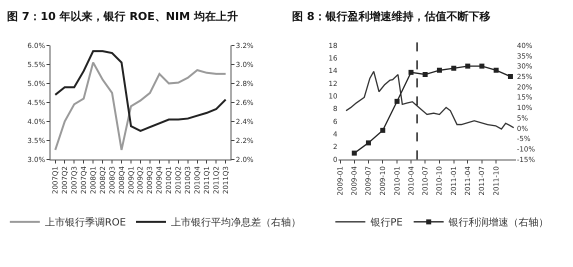 The width and height of the screenshot is (573, 267). Describe the element at coordinates (386, 223) in the screenshot. I see `legend-label: 银行PE` at that location.